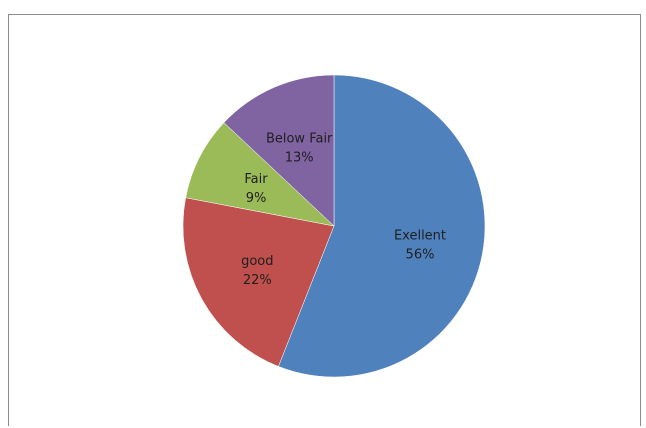 The width and height of the screenshot is (646, 428). I want to click on slice-percent-label: 9%, so click(256, 198).